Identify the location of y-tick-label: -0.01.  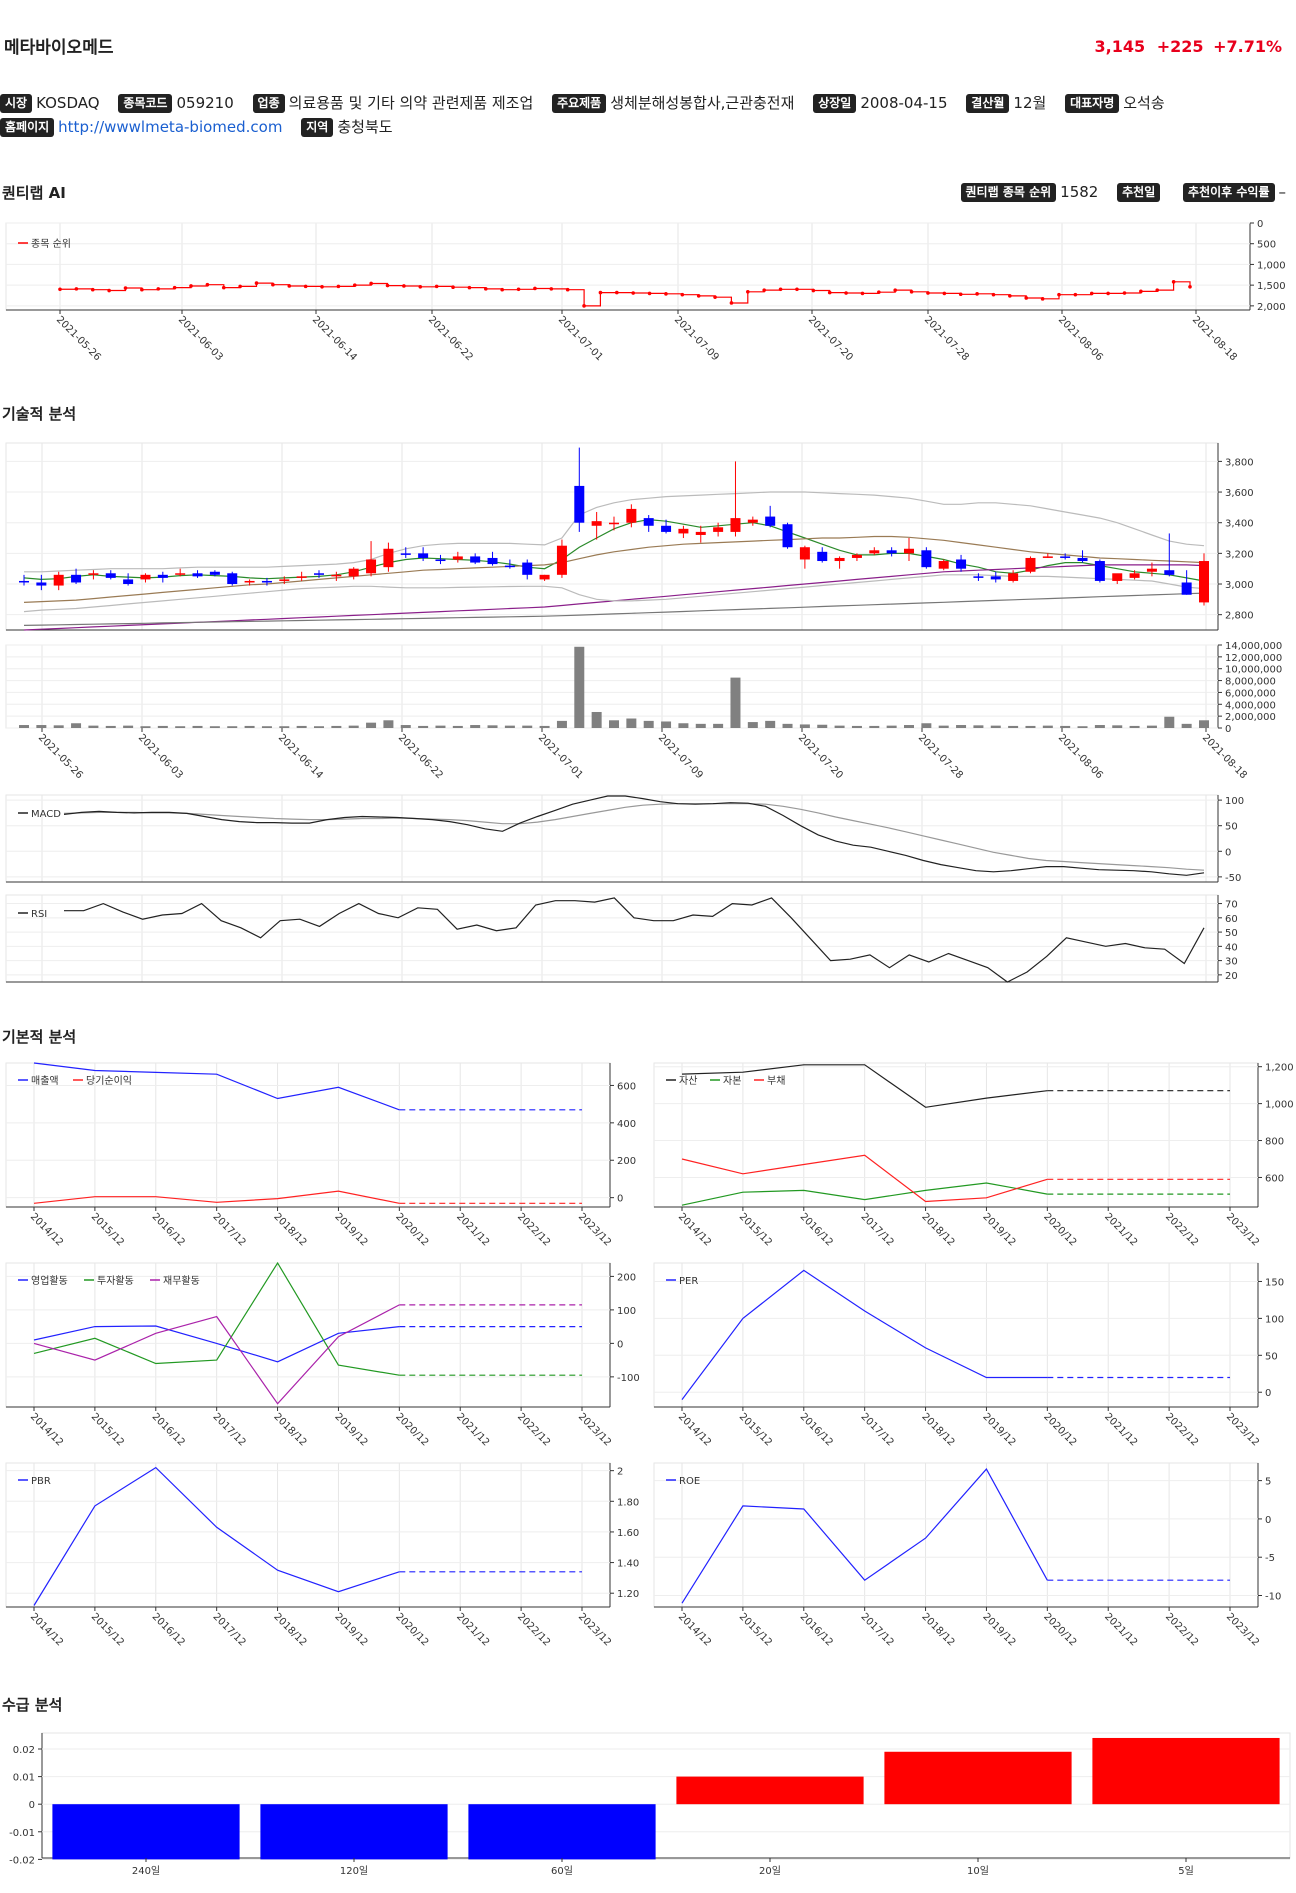
(22, 1833).